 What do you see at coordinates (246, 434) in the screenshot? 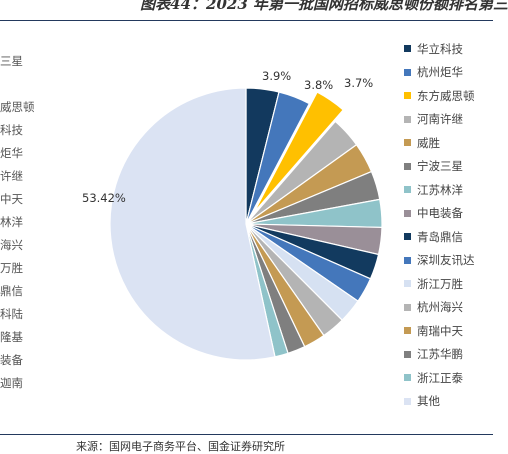
I see `bottom-rule` at bounding box center [246, 434].